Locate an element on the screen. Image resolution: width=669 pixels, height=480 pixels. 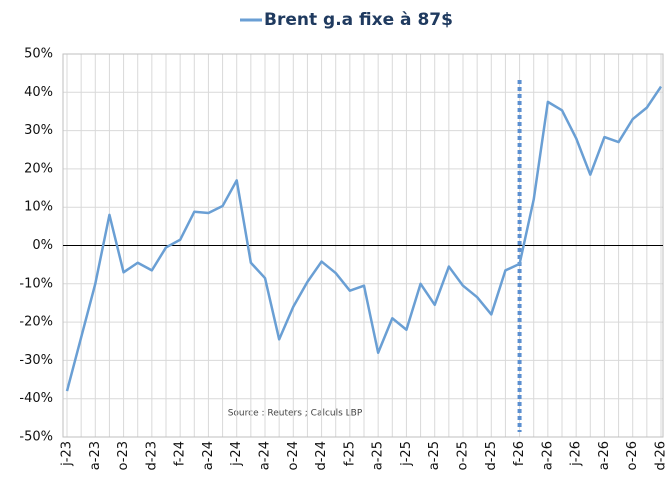
x-tick-label: d-23 is located at coordinates (151, 456).